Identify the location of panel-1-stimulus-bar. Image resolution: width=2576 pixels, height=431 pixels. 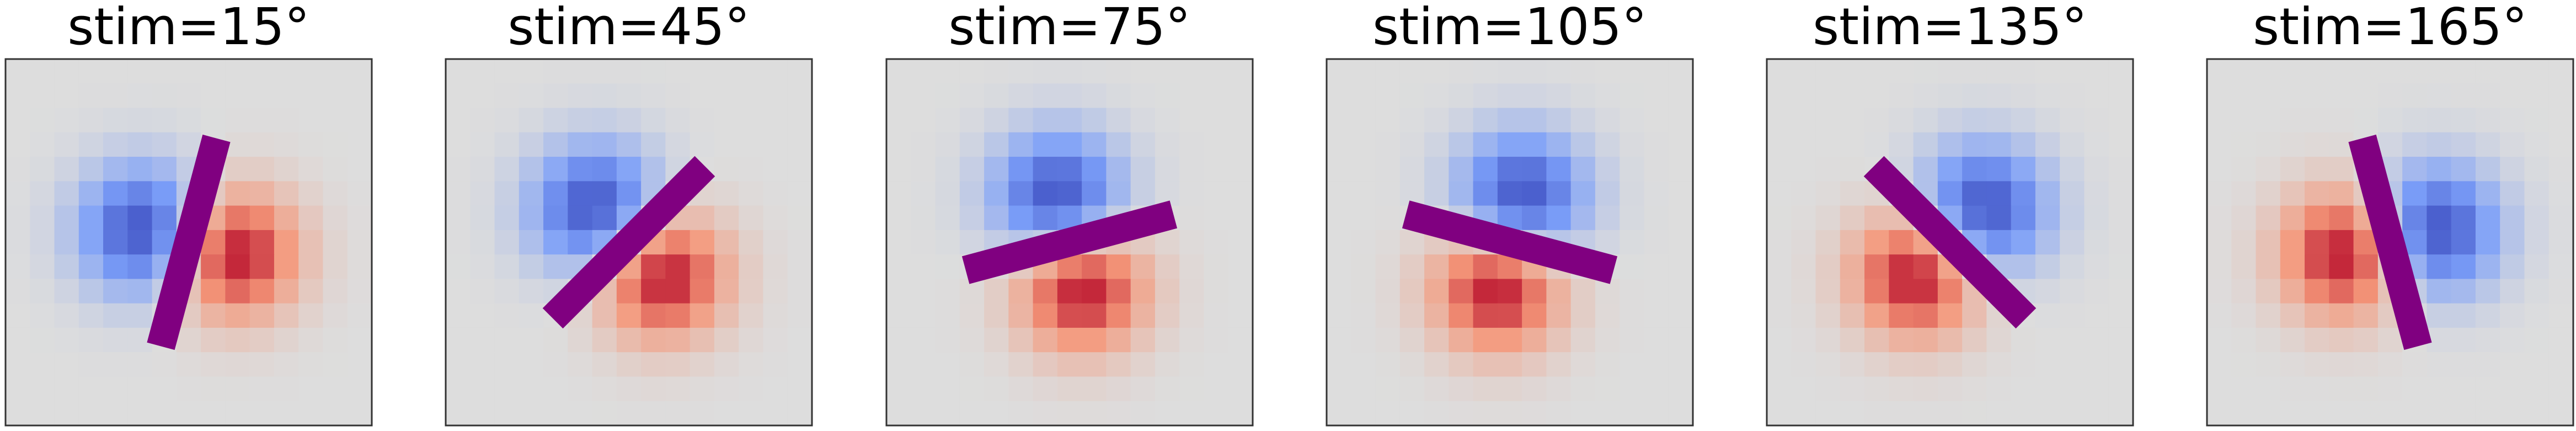
(189, 242).